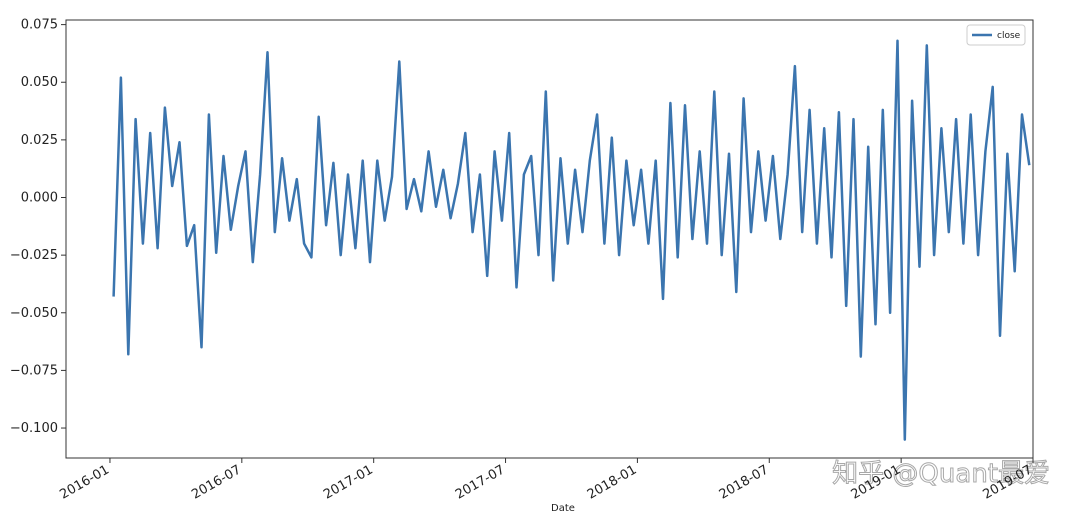 This screenshot has width=1080, height=523. What do you see at coordinates (563, 508) in the screenshot?
I see `x-axis-label: Date` at bounding box center [563, 508].